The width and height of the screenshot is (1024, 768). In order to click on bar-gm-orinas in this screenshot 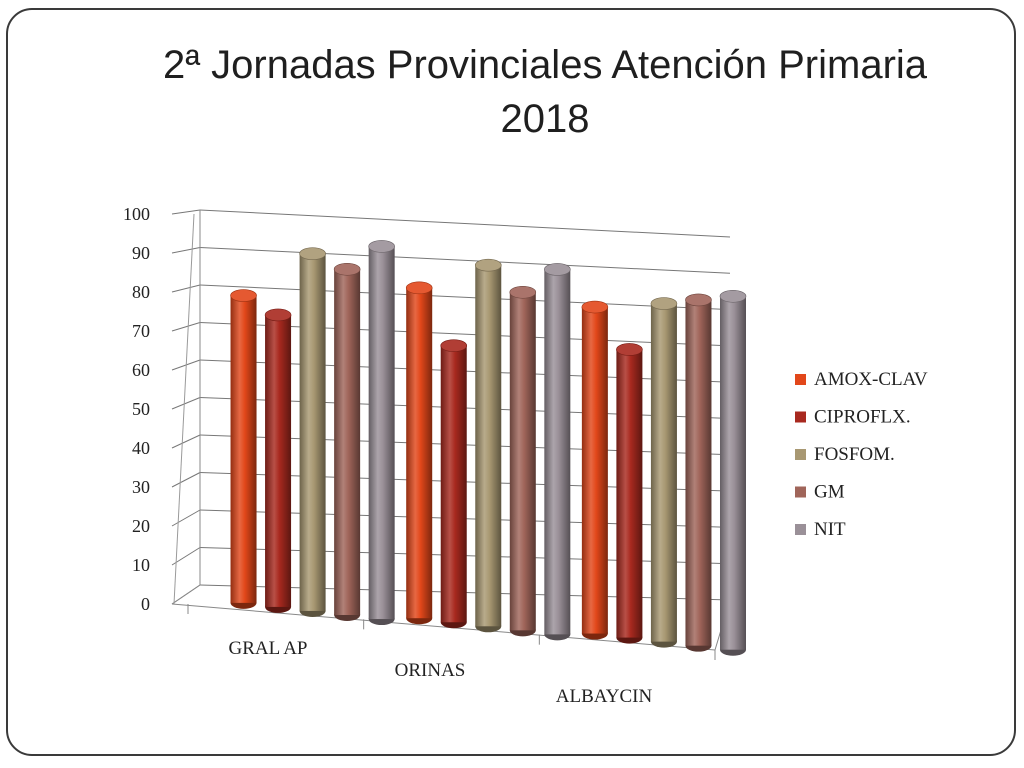, I will do `click(523, 461)`.